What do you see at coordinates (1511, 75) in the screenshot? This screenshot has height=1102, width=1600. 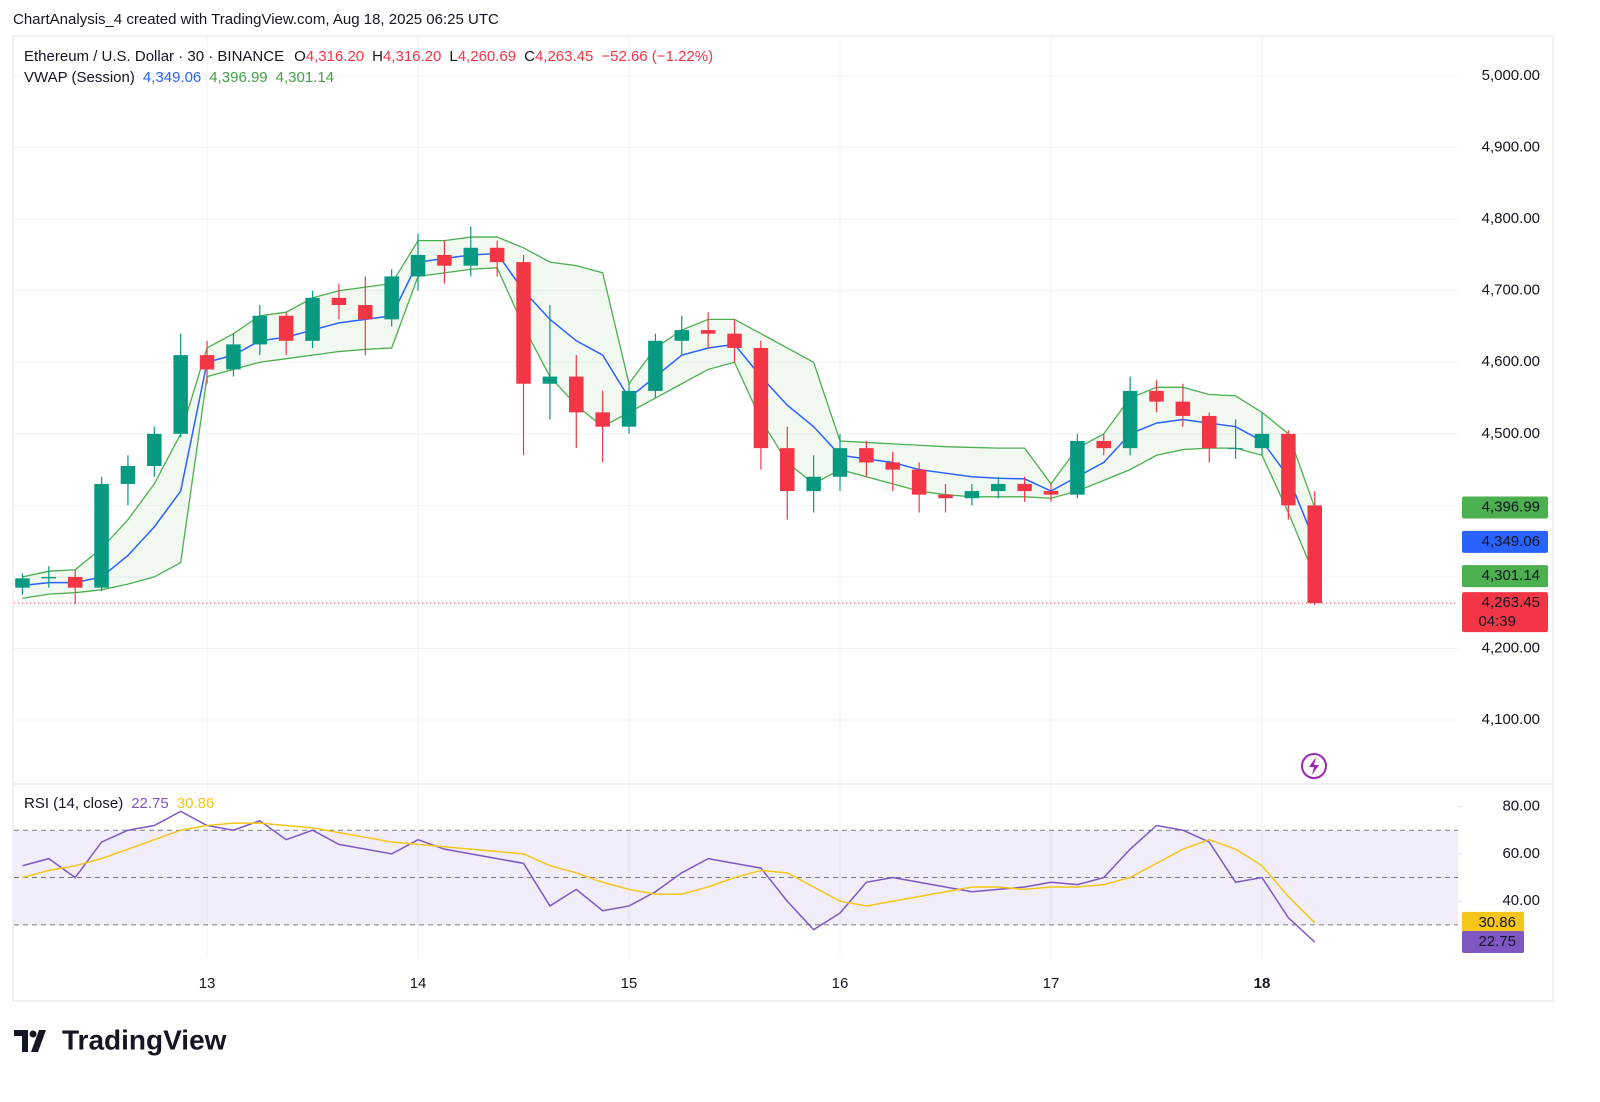 I see `y-tick-label: 5,000.00` at bounding box center [1511, 75].